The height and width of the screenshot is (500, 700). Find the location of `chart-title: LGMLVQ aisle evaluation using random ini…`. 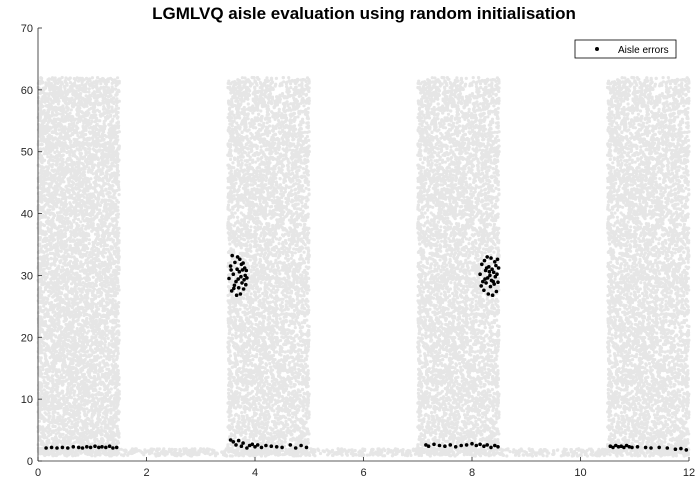

chart-title: LGMLVQ aisle evaluation using random ini… is located at coordinates (364, 13).